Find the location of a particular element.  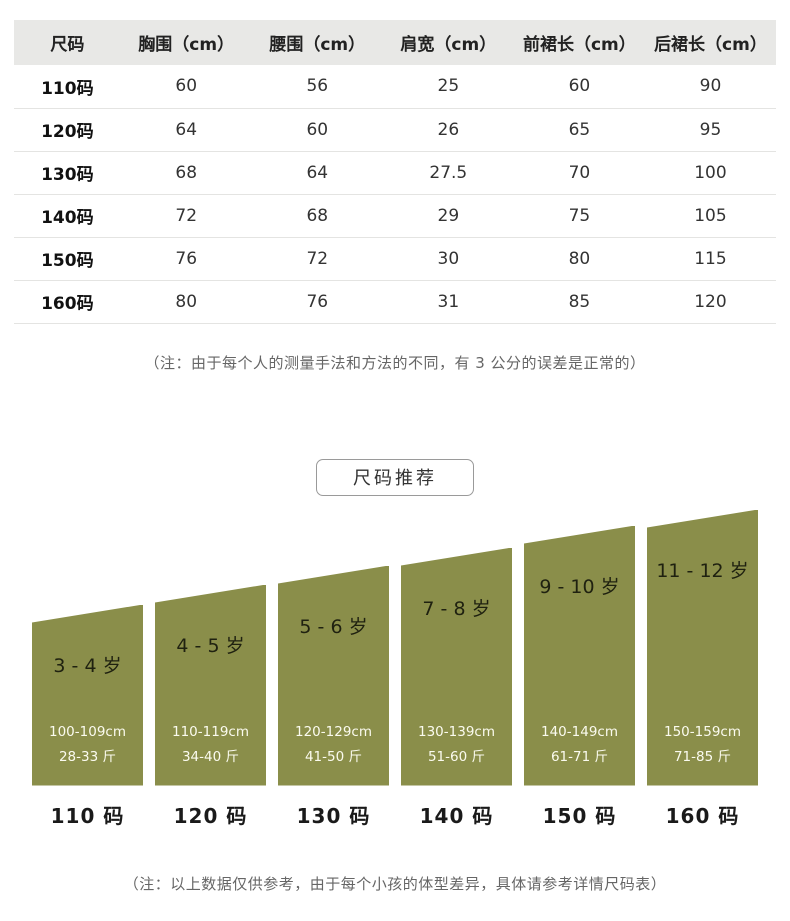

weight-range: 71-85 斤 is located at coordinates (702, 756).